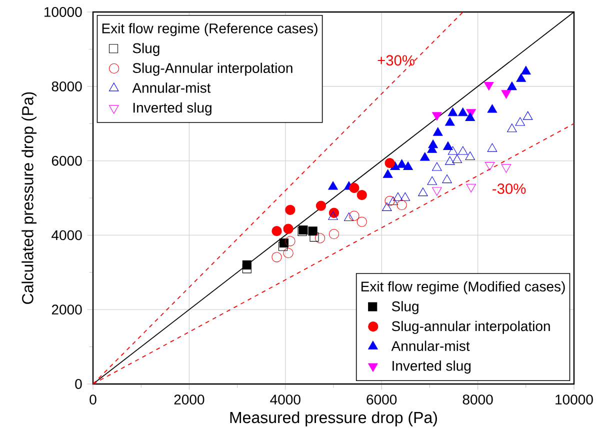 Image resolution: width=611 pixels, height=442 pixels. I want to click on y-tick-label: 2000, so click(67, 309).